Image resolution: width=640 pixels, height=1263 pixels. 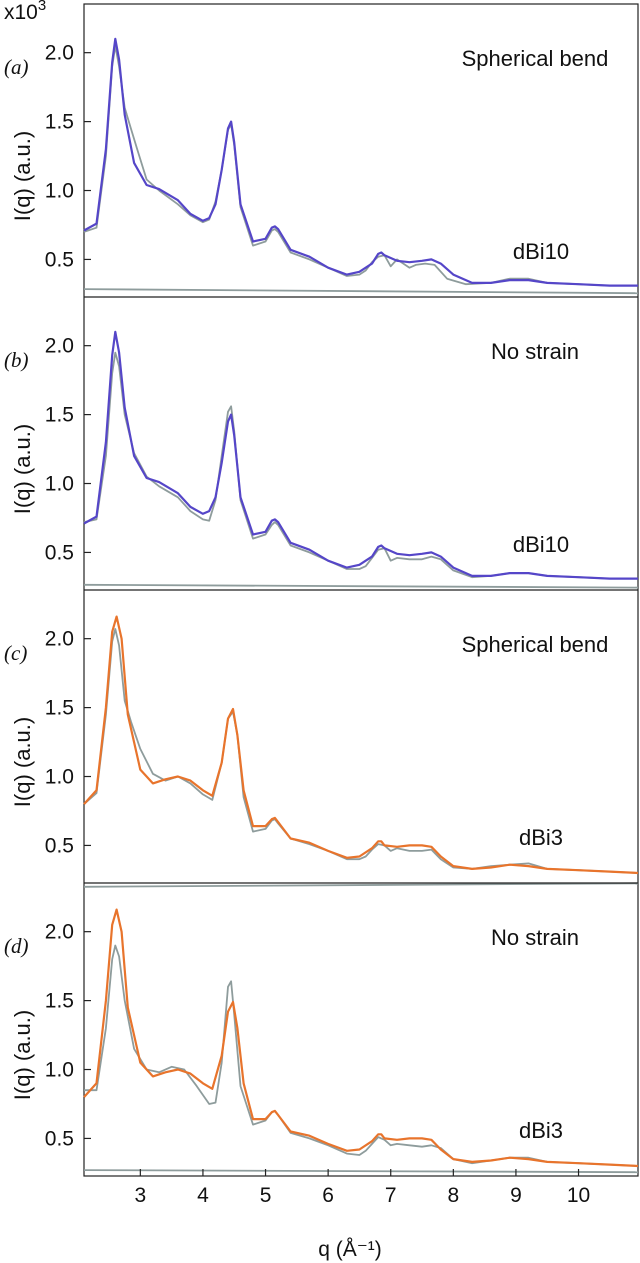 I want to click on x-tick-label: 4, so click(x=203, y=1195).